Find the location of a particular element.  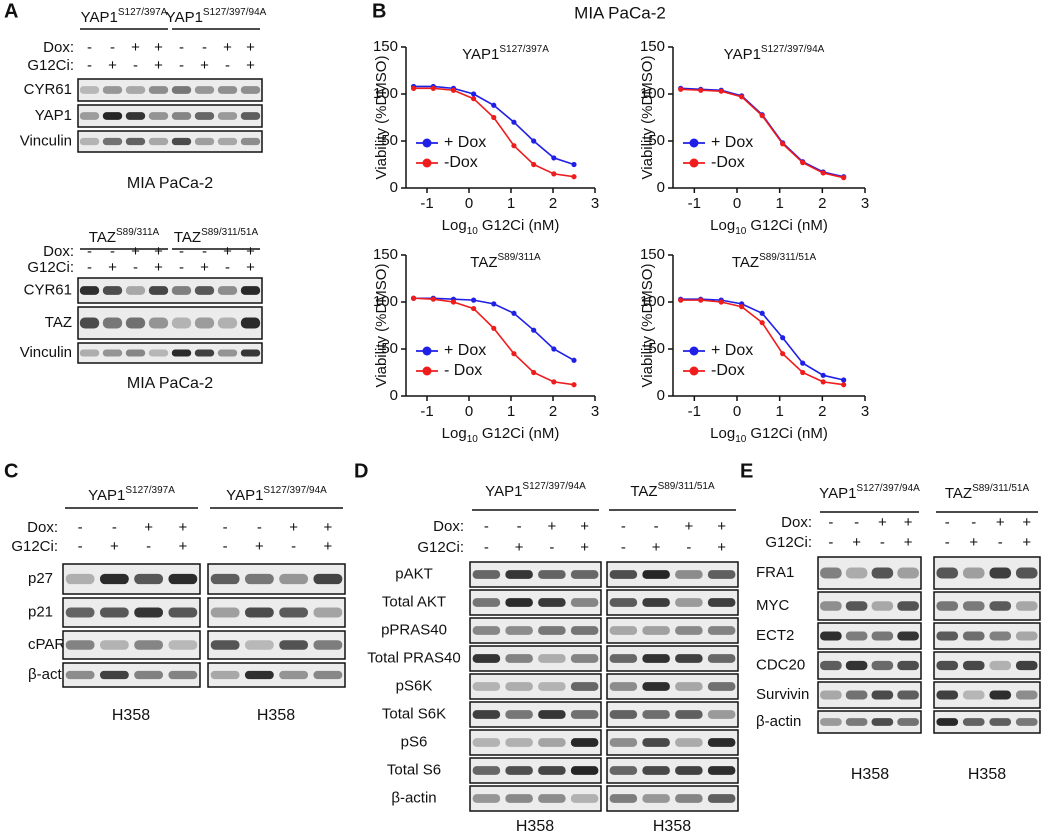

panel-label: C is located at coordinates (11, 471).